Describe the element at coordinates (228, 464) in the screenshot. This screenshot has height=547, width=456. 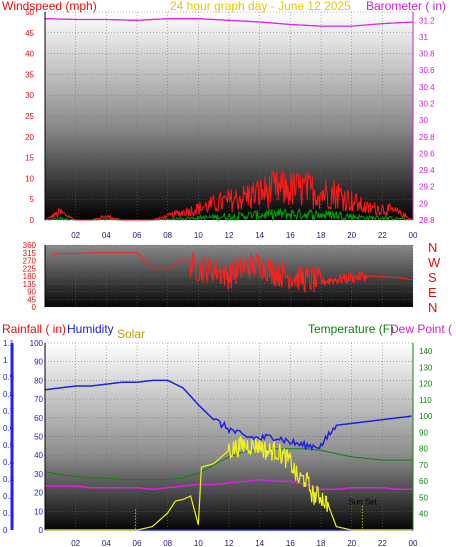
I see `temperature-series` at that location.